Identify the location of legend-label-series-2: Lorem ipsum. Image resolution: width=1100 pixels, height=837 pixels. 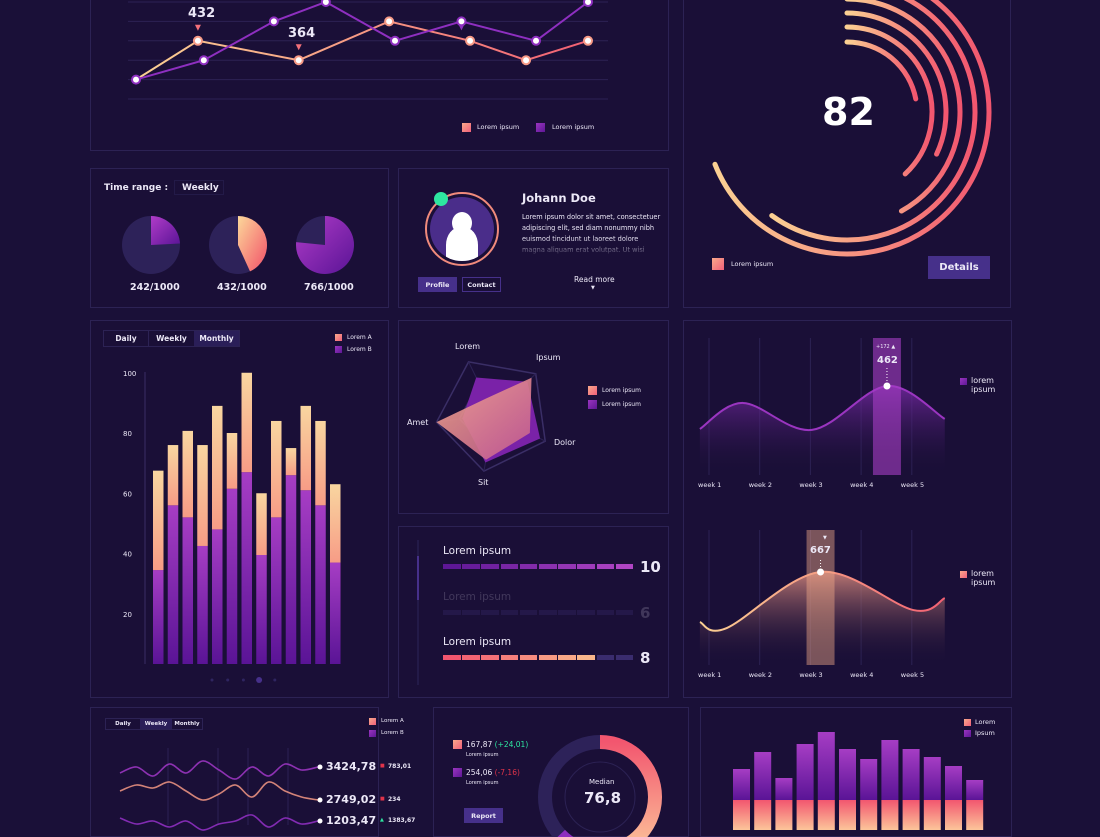
(573, 127).